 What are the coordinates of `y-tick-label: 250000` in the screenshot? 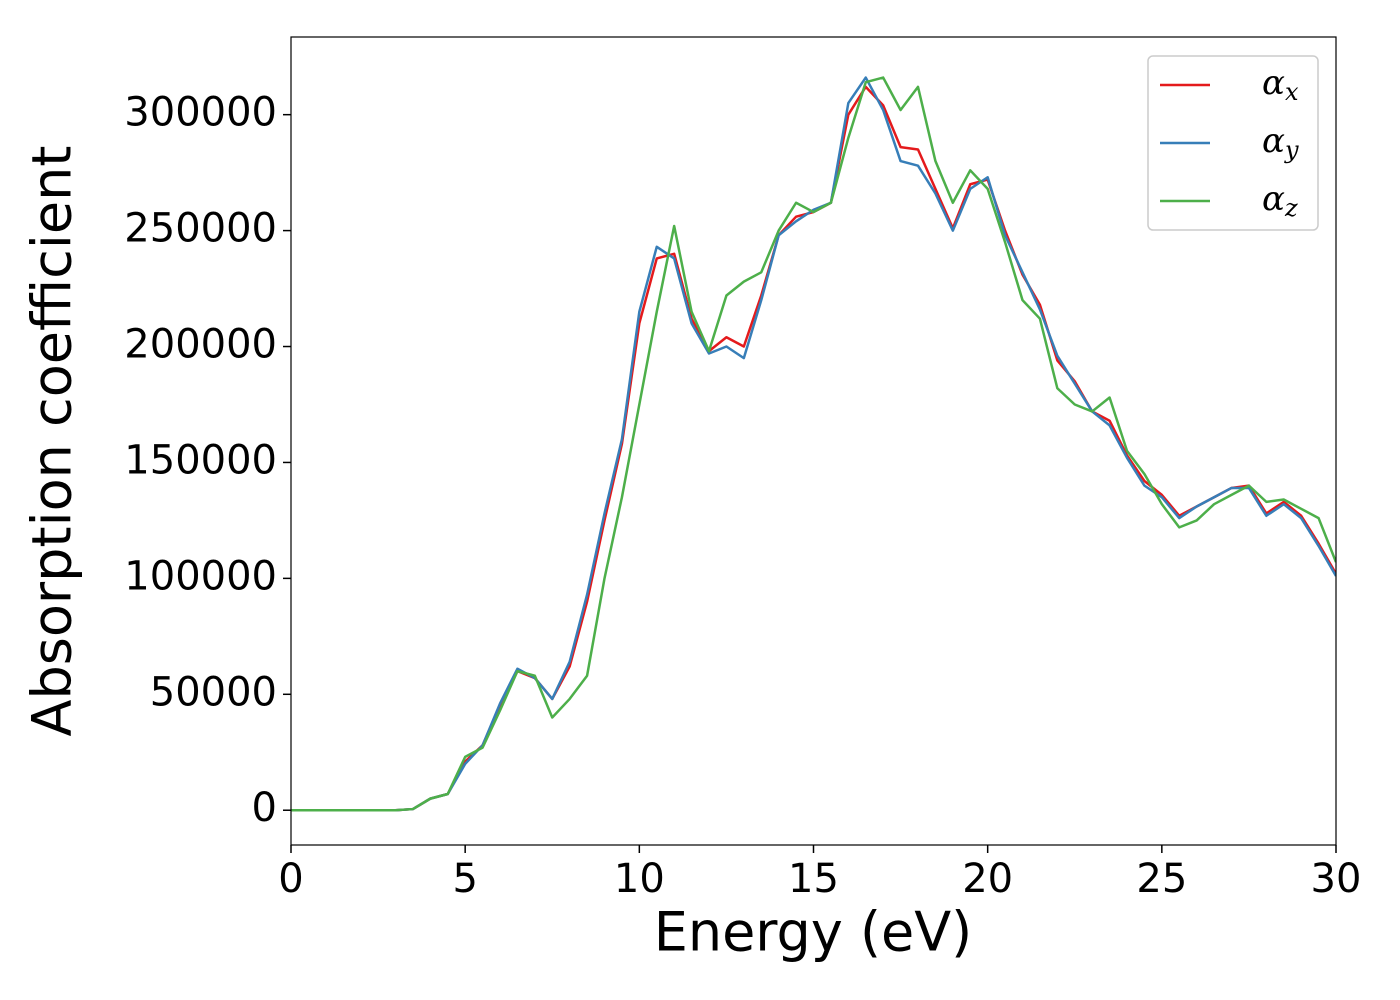 It's located at (200, 229).